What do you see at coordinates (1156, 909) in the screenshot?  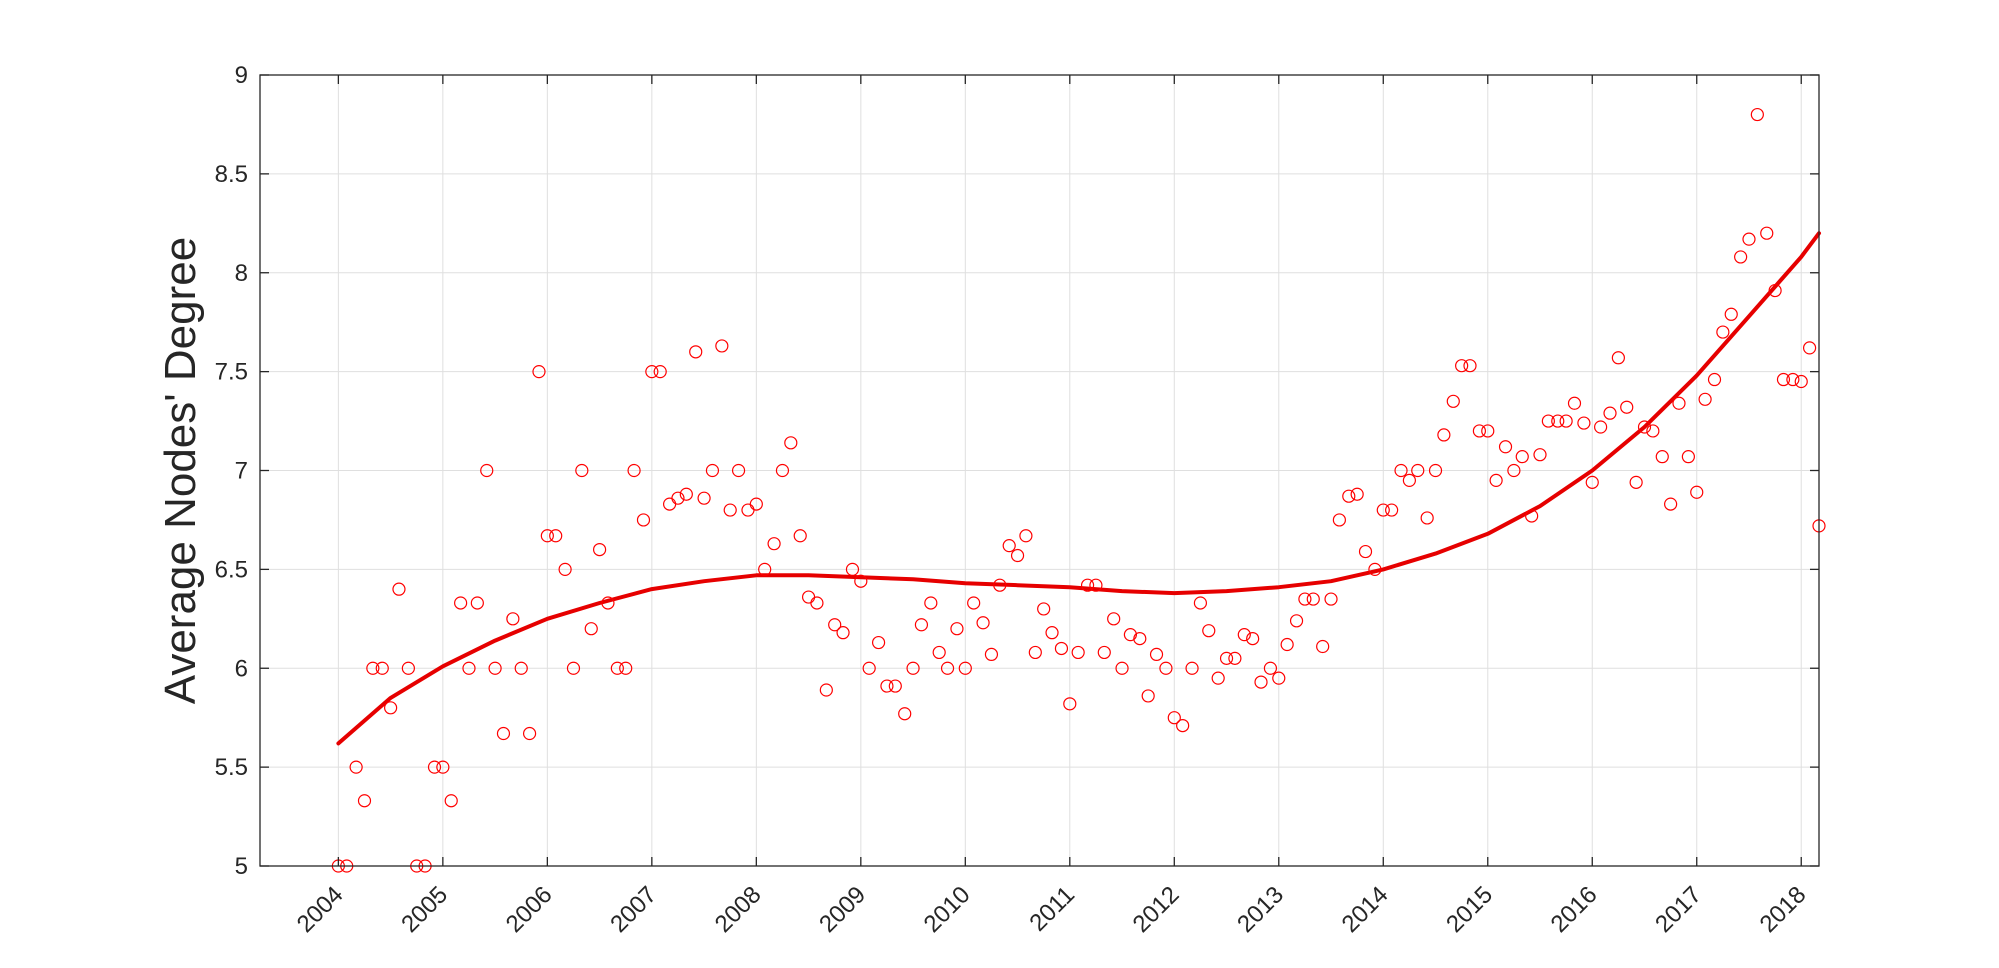 I see `x-tick-label: 2012` at bounding box center [1156, 909].